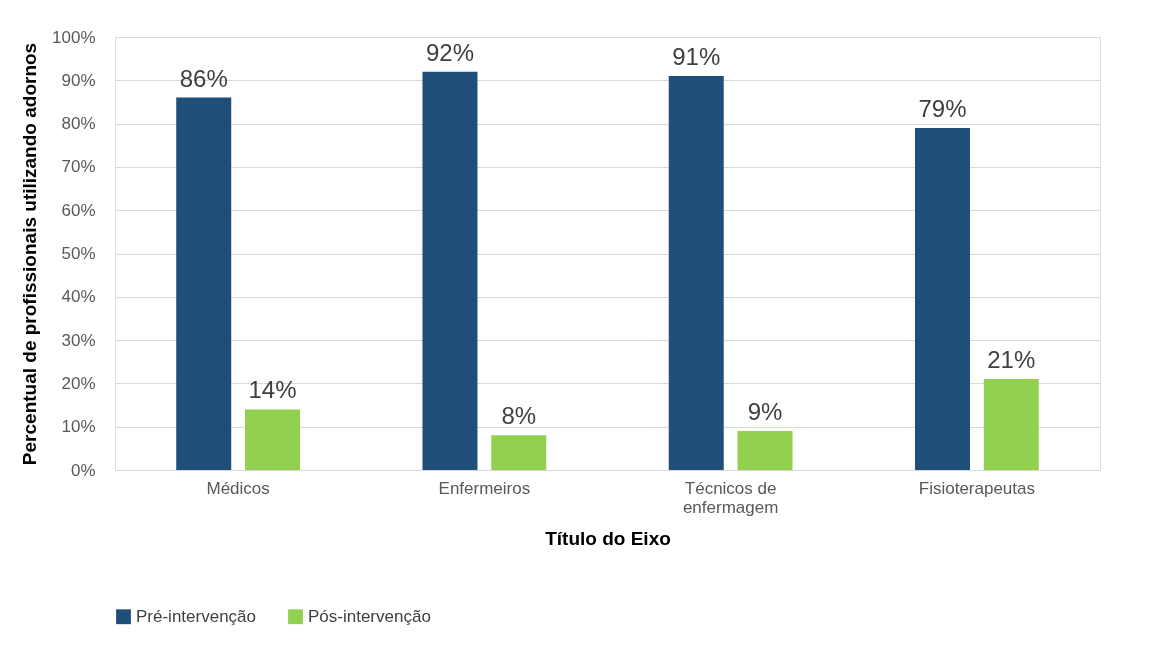 Image resolution: width=1160 pixels, height=670 pixels. What do you see at coordinates (519, 416) in the screenshot?
I see `data-label: 8%` at bounding box center [519, 416].